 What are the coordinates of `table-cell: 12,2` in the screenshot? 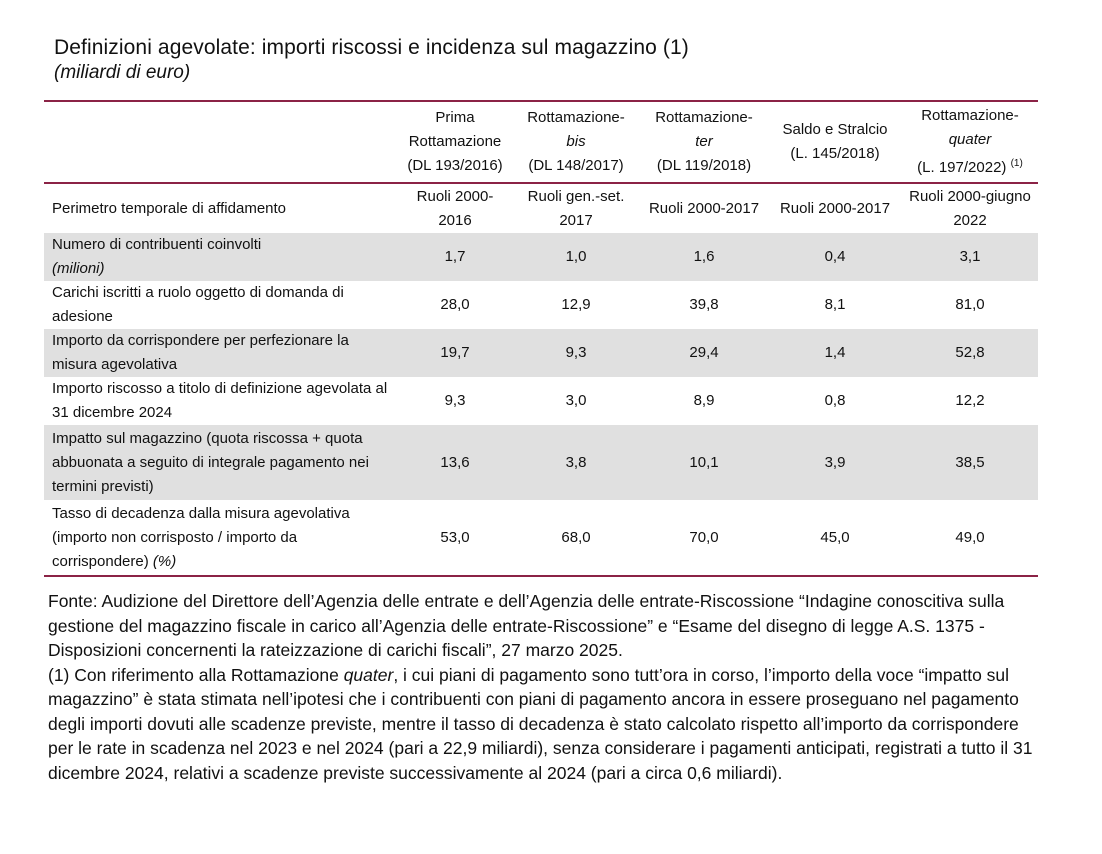 It's located at (970, 400).